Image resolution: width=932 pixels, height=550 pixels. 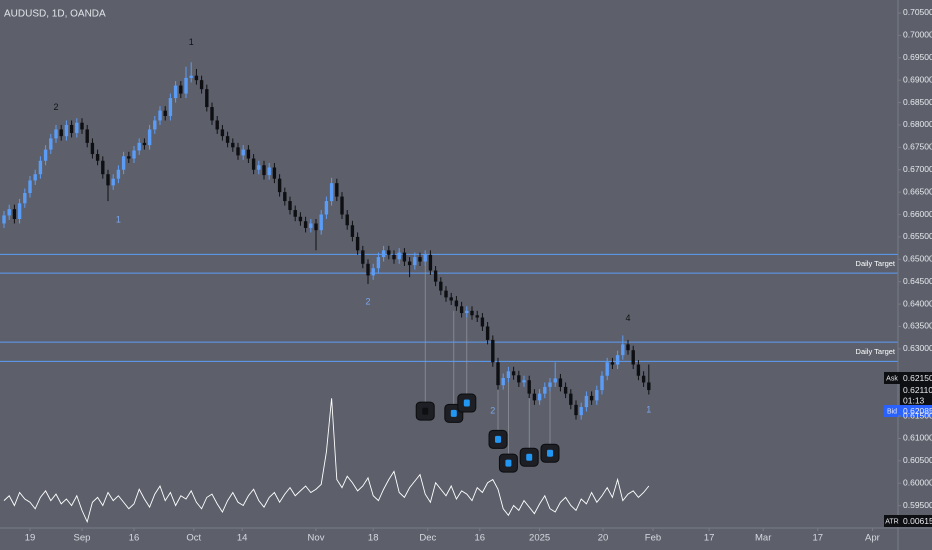 I want to click on last-price-tag, so click(x=916, y=395).